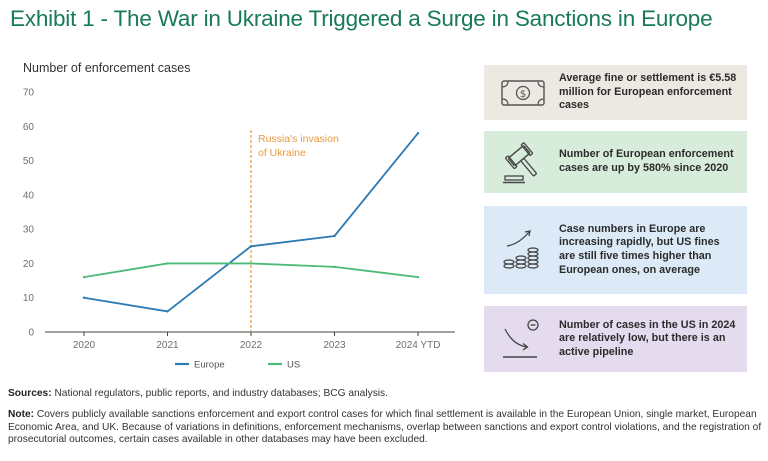 The image size is (768, 461). I want to click on invasion-annotation: Russia's invasion, so click(298, 139).